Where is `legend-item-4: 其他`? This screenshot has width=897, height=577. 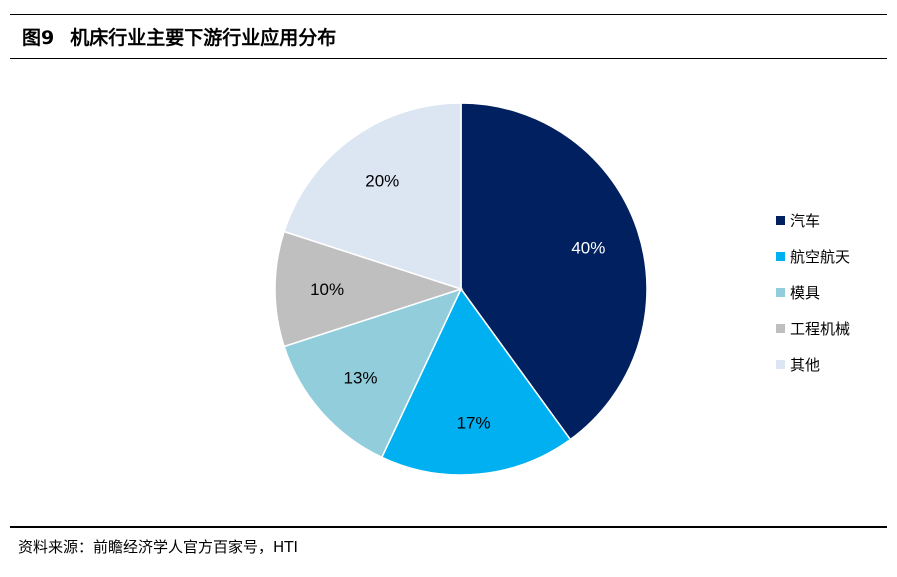 legend-item-4: 其他 is located at coordinates (813, 364).